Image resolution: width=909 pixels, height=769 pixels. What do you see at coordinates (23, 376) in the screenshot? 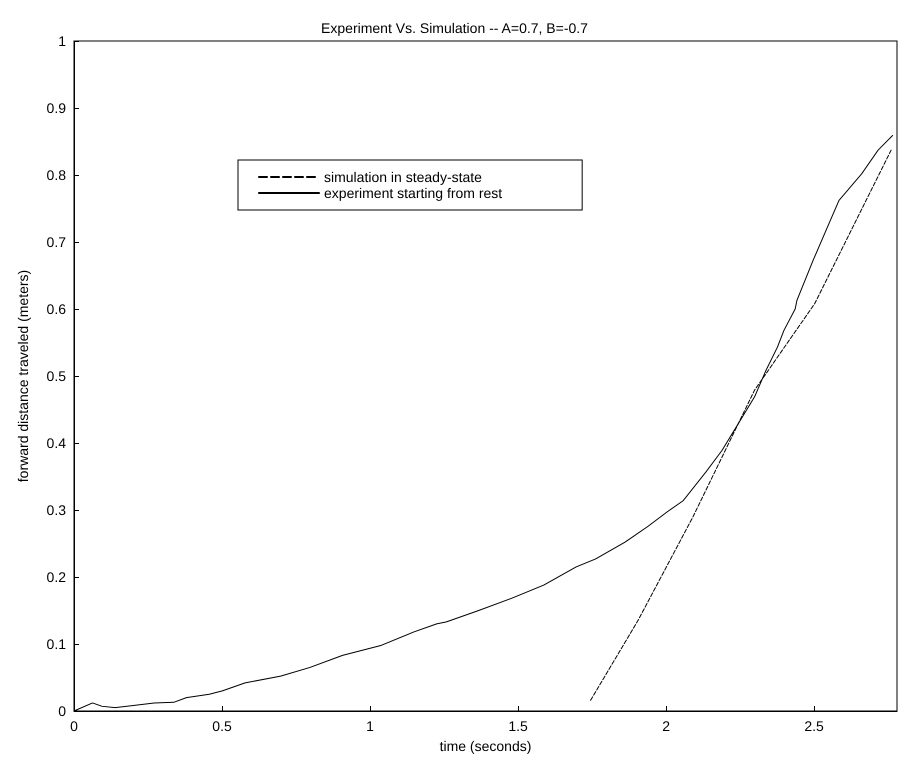
I see `y-axis-title: forward distance traveled (meters)` at bounding box center [23, 376].